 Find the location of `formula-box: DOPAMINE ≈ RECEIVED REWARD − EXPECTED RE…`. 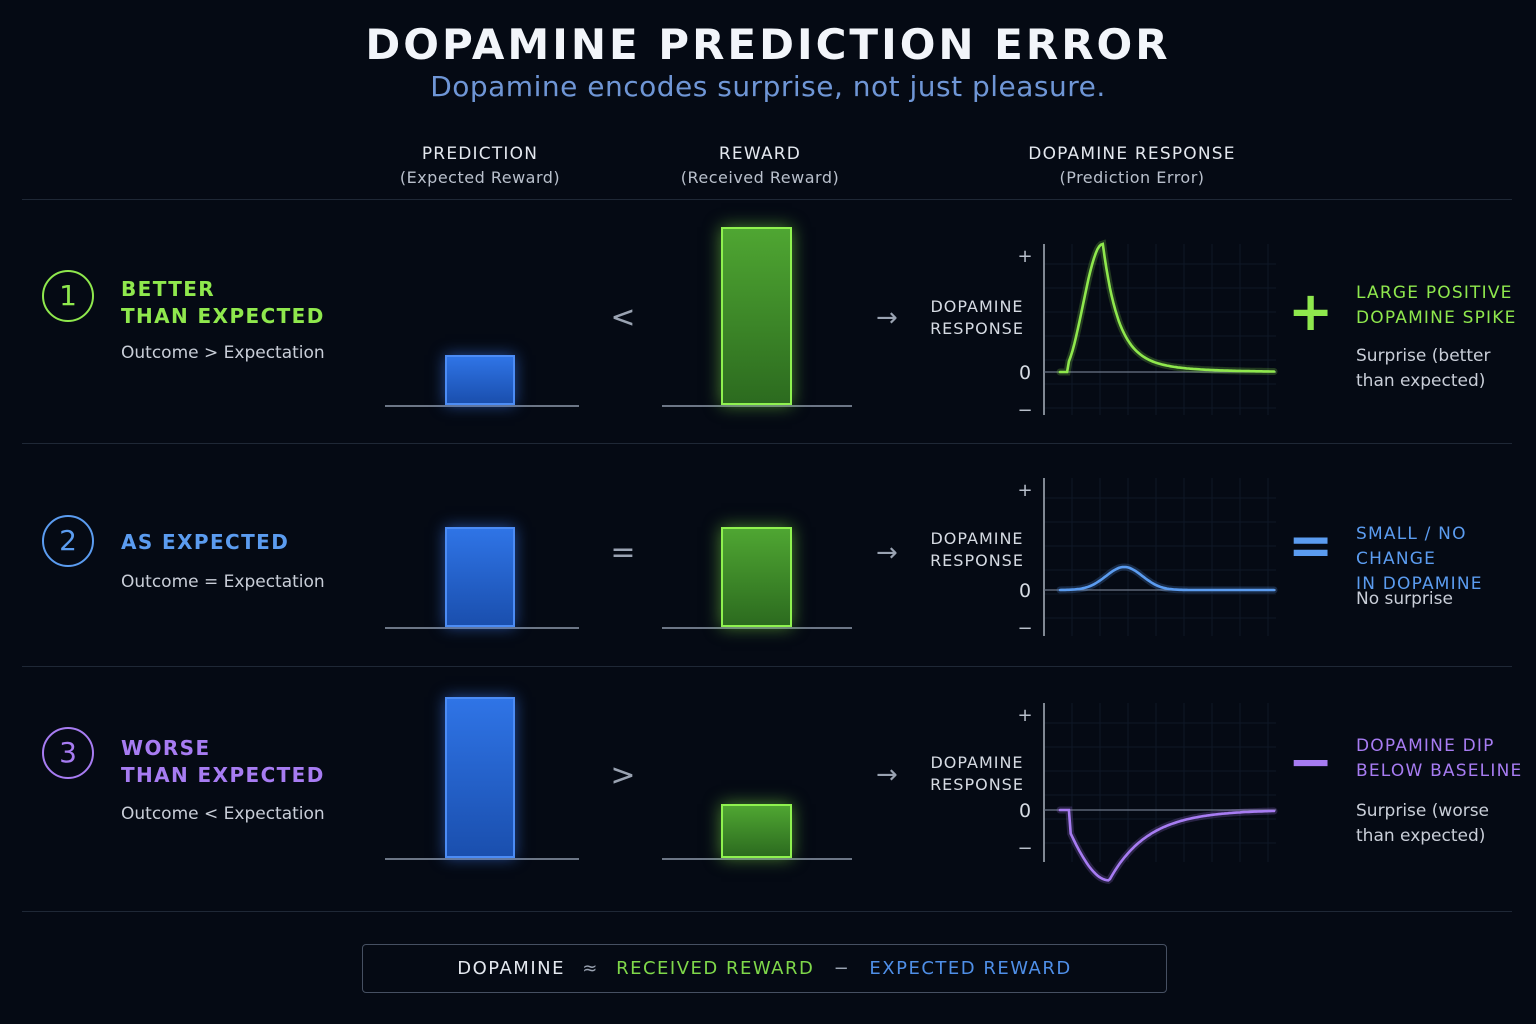

formula-box: DOPAMINE ≈ RECEIVED REWARD − EXPECTED RE… is located at coordinates (764, 968).